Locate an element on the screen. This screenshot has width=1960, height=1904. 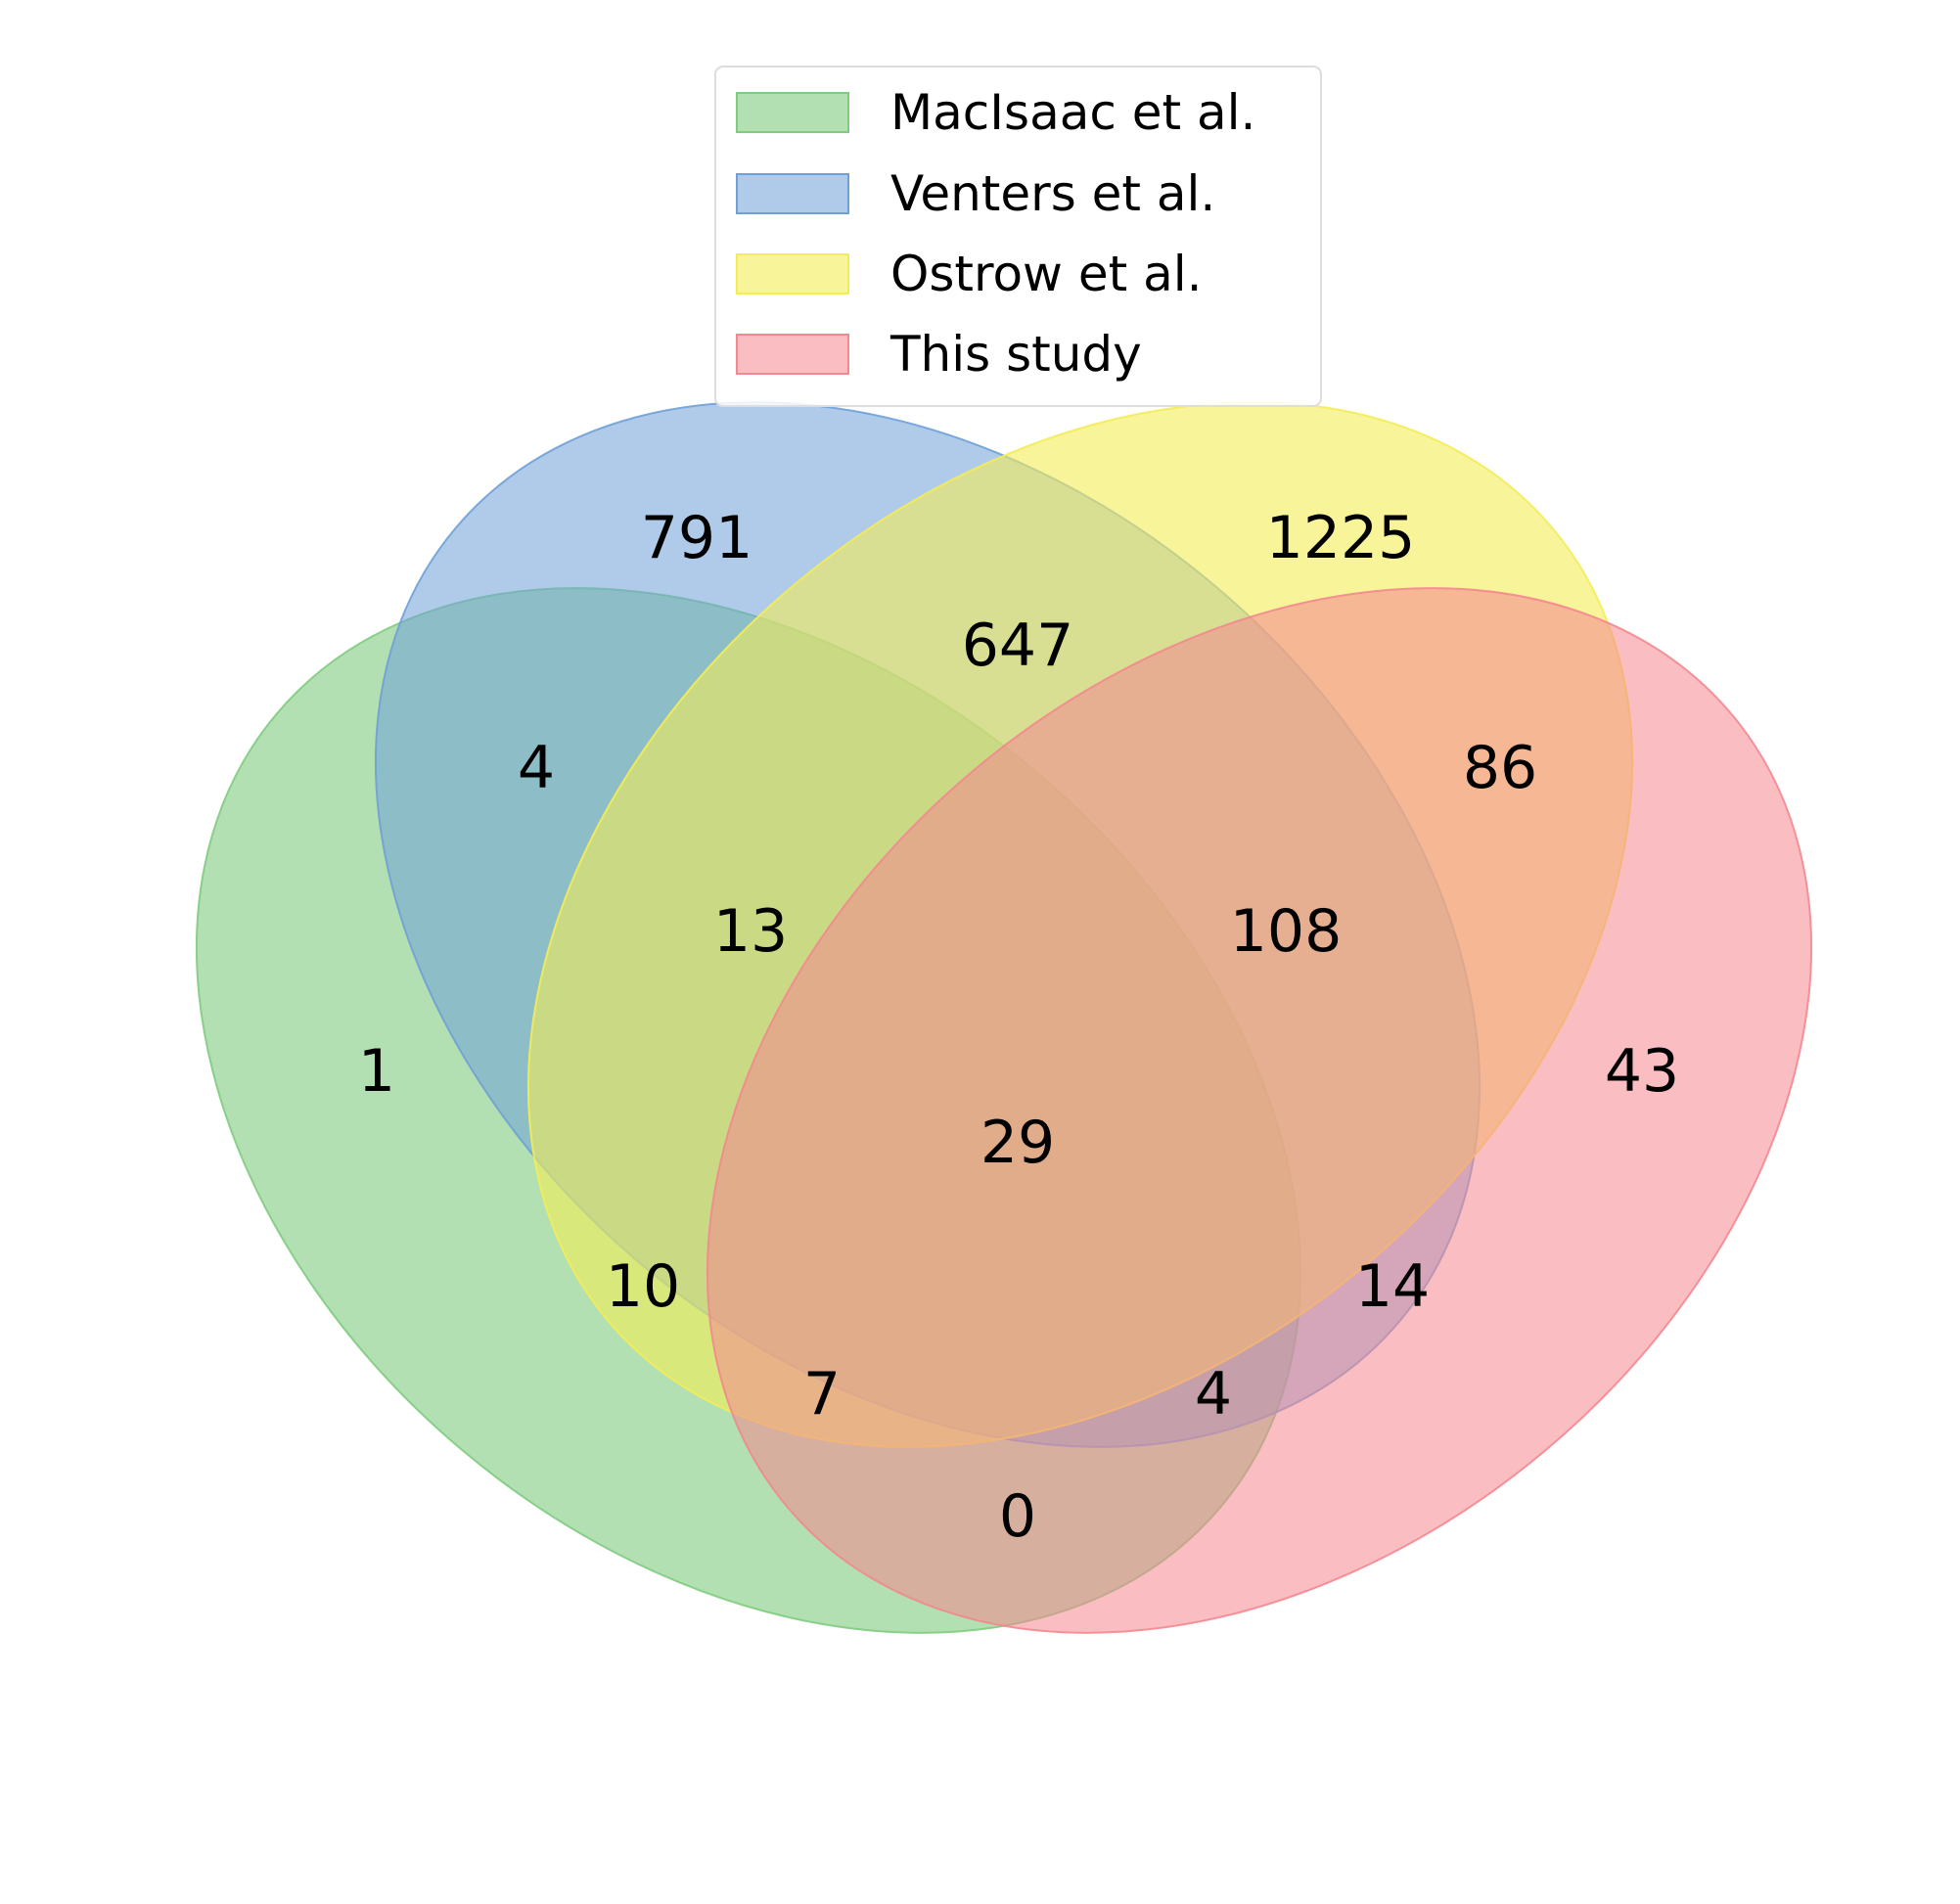
legend-frame is located at coordinates (1018, 236).